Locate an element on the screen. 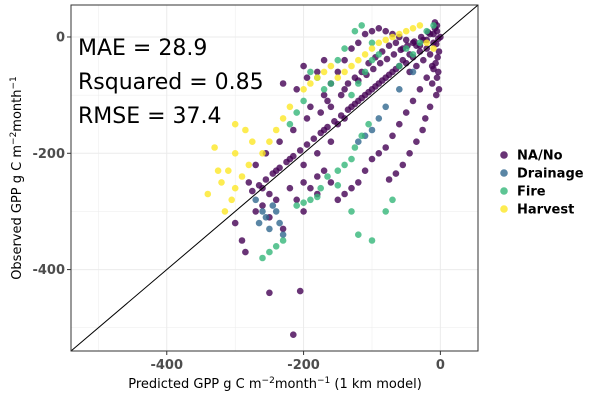 The image size is (600, 400). legend-label: Harvest is located at coordinates (545, 210).